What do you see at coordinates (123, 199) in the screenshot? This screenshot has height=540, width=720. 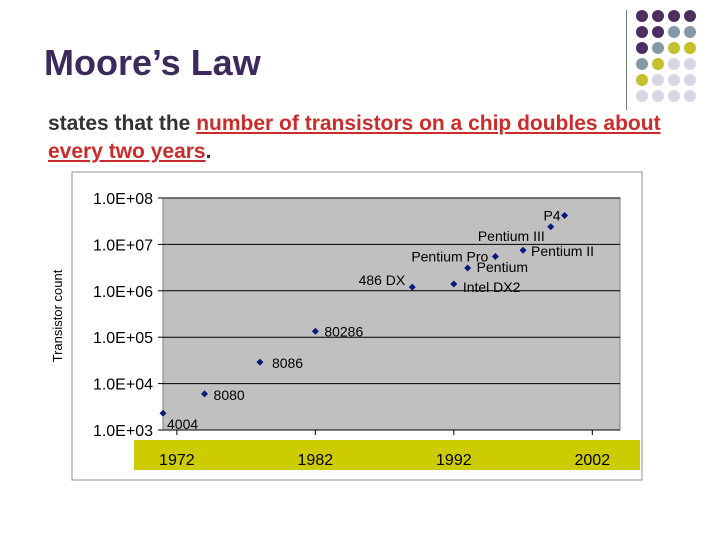 I see `y-tick-label: 1.0E+08` at bounding box center [123, 199].